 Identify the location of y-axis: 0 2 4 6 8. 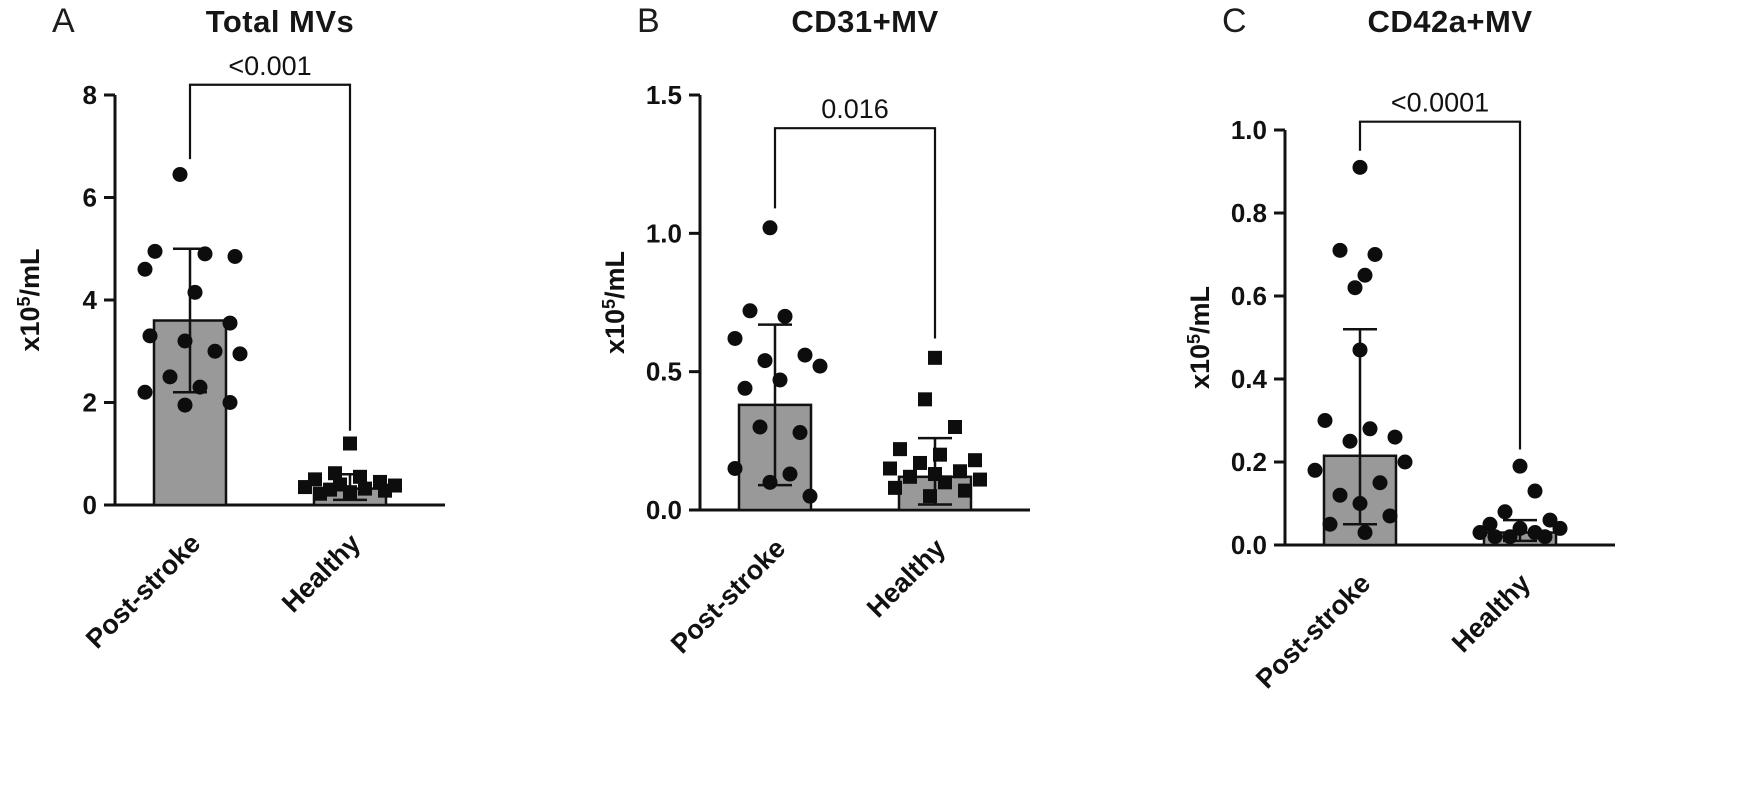
(100, 300).